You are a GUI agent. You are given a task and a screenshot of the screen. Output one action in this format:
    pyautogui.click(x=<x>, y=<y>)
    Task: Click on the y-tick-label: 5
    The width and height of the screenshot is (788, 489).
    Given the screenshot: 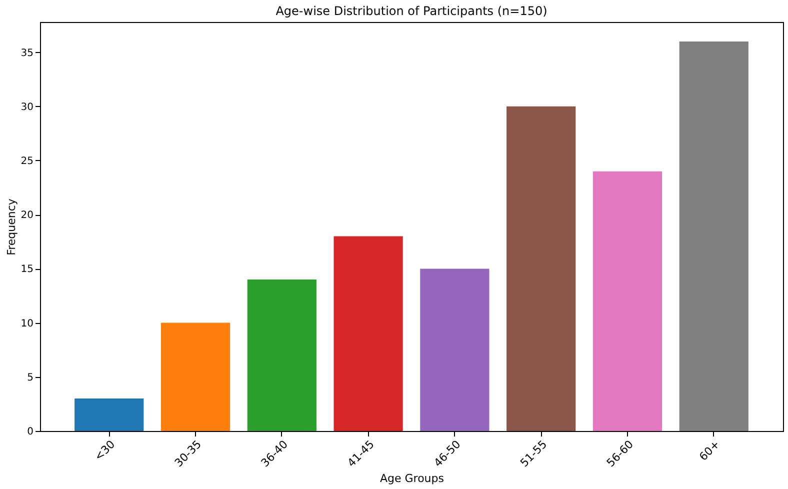 What is the action you would take?
    pyautogui.click(x=30, y=378)
    